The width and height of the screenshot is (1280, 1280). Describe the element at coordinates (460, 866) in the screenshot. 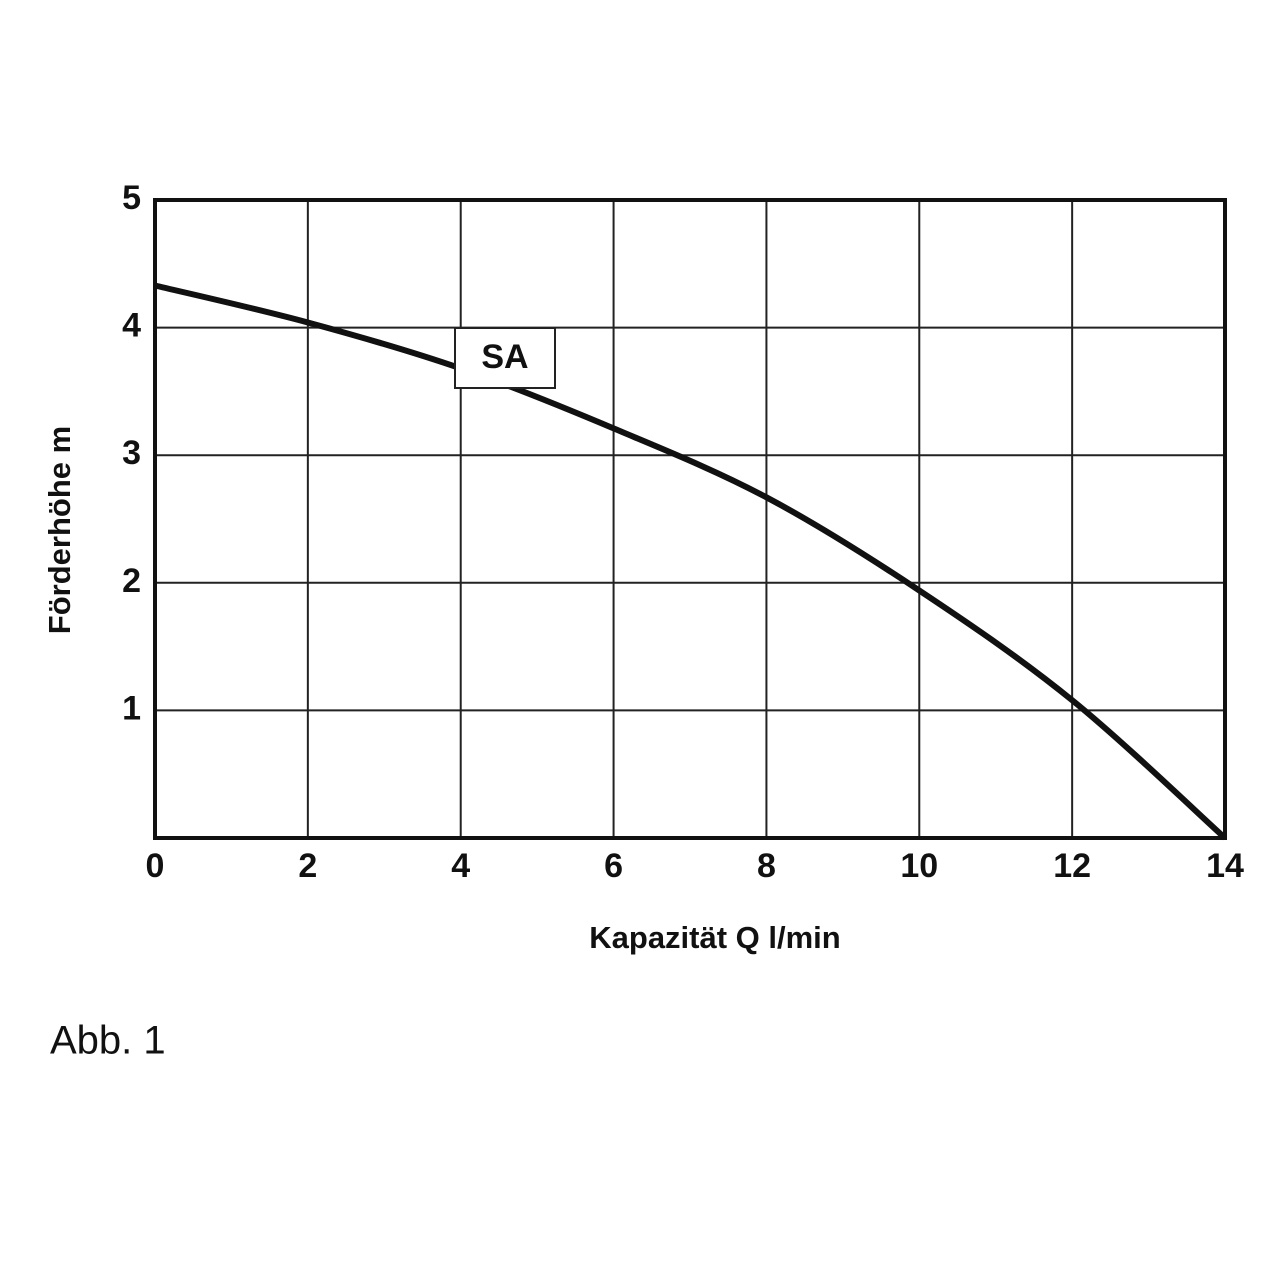

I see `x-tick-label: 4` at that location.